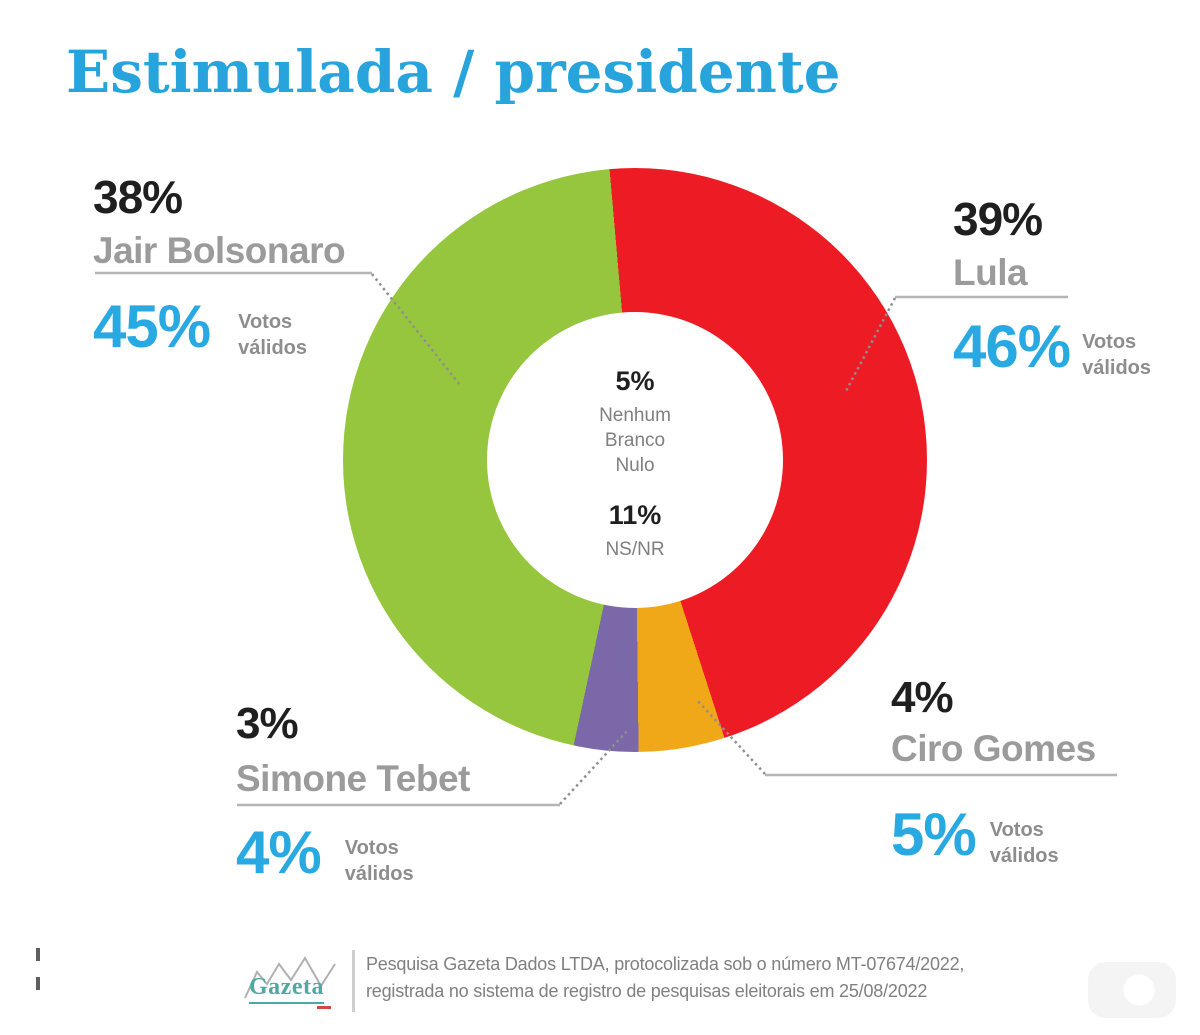 The width and height of the screenshot is (1200, 1035). I want to click on callout-tebet: 3% Simone Tebet 4% Votos válidos, so click(353, 794).